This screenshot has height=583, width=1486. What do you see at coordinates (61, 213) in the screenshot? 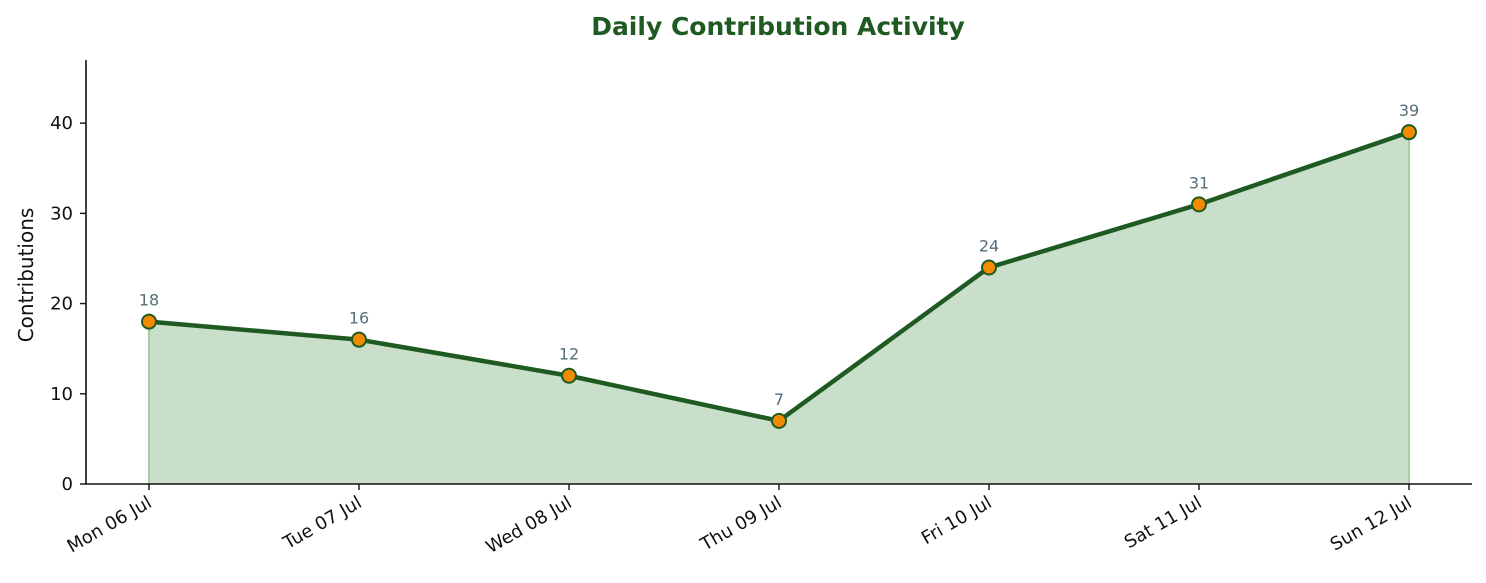
I see `y-tick-label: 30` at bounding box center [61, 213].